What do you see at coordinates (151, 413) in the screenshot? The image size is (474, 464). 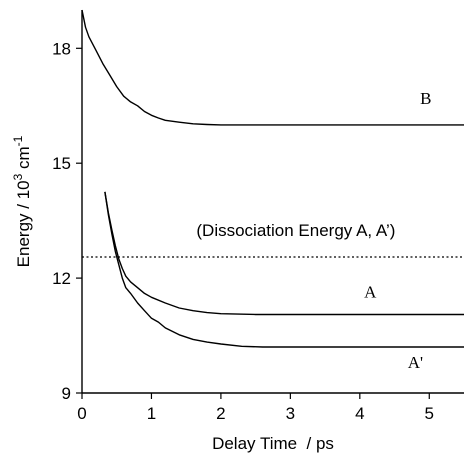 I see `x-tick-label: 1` at bounding box center [151, 413].